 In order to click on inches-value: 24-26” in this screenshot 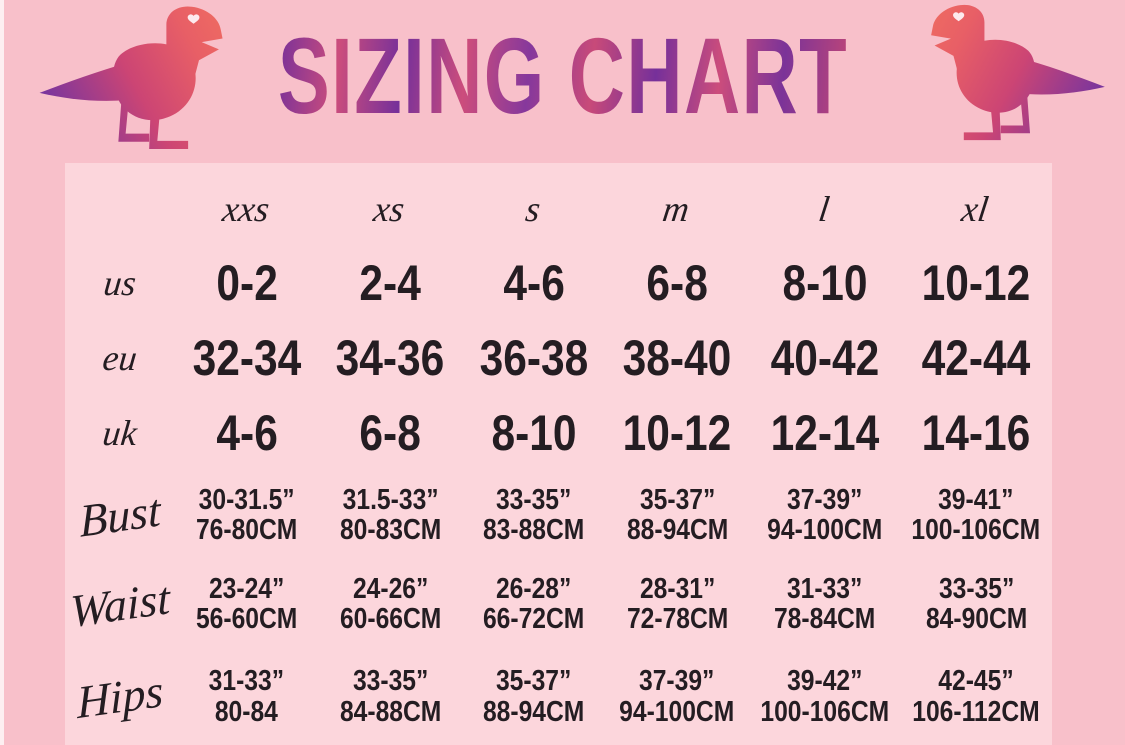, I will do `click(390, 588)`.